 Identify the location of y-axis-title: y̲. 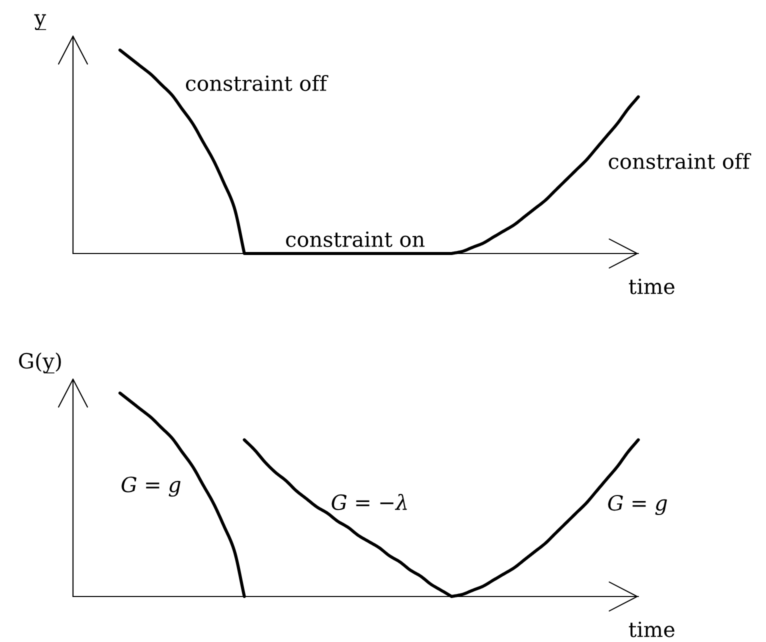
(40, 22).